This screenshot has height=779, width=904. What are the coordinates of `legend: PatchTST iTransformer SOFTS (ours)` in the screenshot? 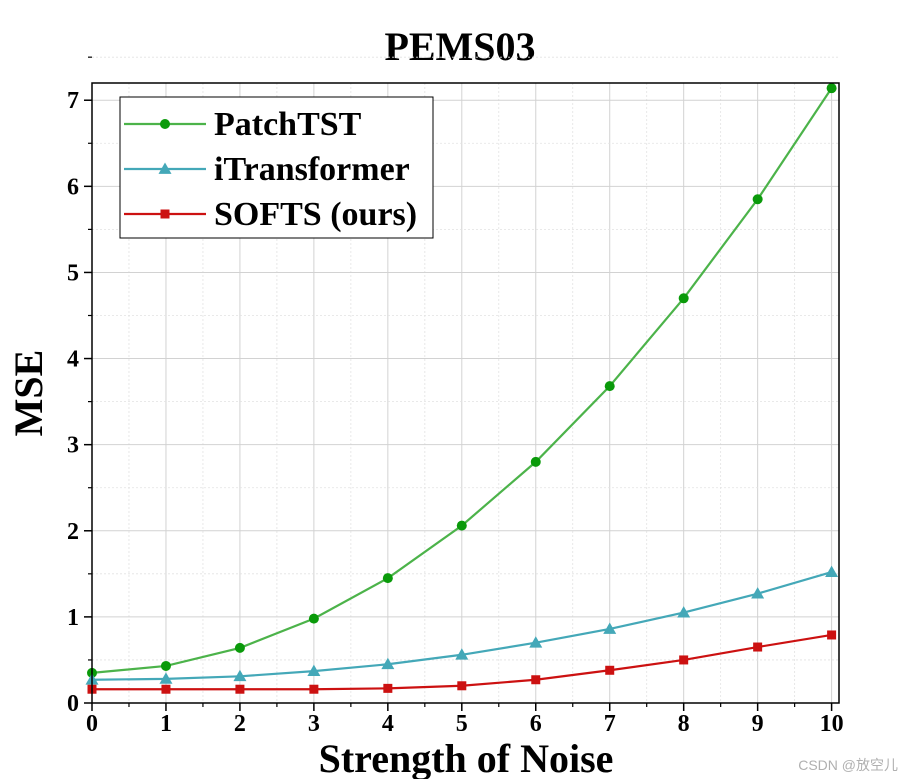 It's located at (276, 167).